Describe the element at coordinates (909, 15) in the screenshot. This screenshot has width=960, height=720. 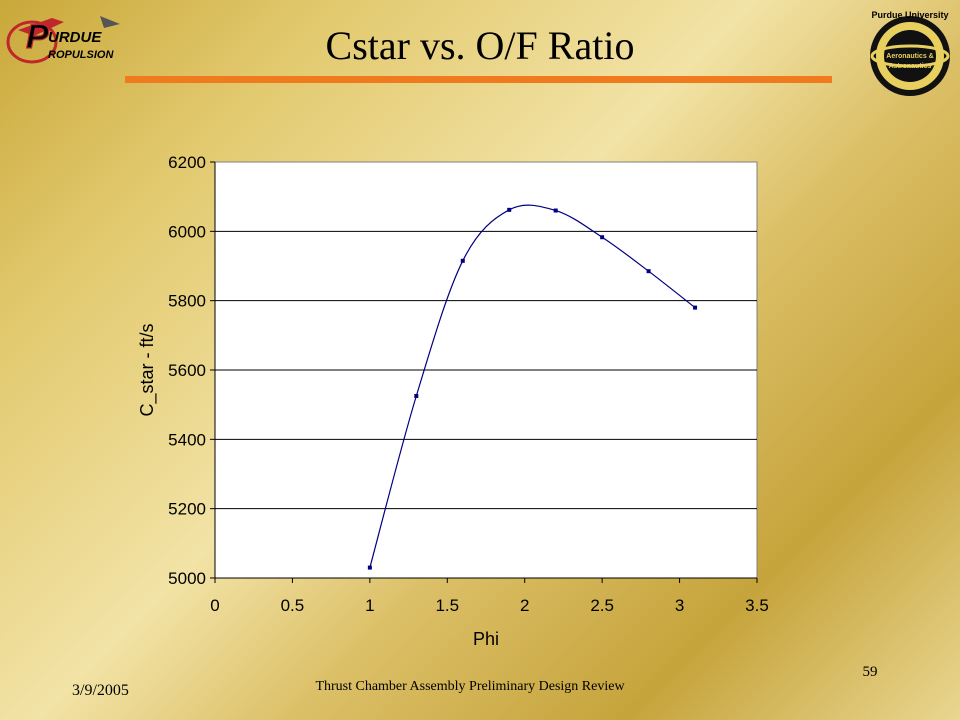
I see `svg-text: Purdue University` at that location.